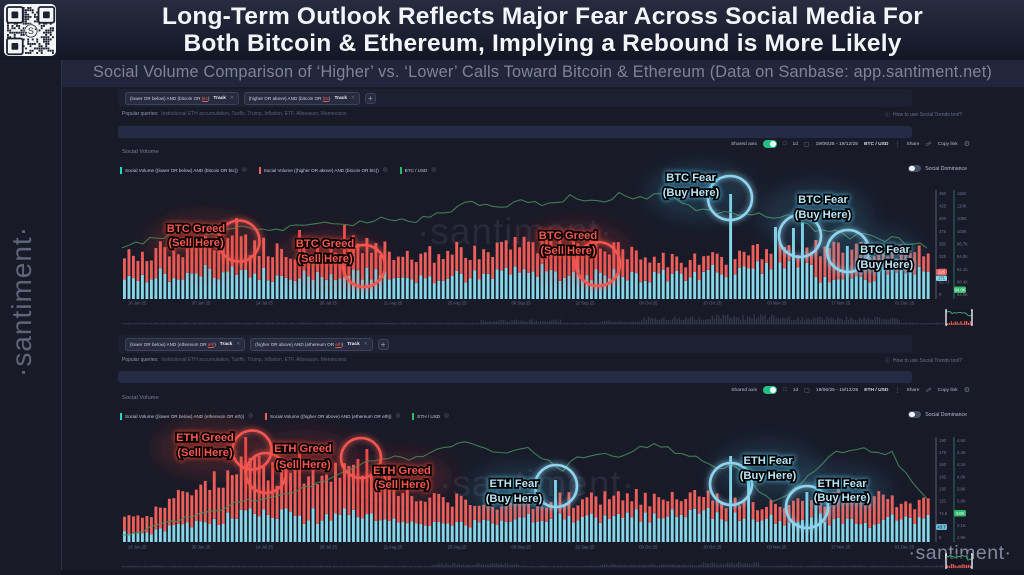  What do you see at coordinates (777, 303) in the screenshot?
I see `svg-text: 03 Nov 25` at bounding box center [777, 303].